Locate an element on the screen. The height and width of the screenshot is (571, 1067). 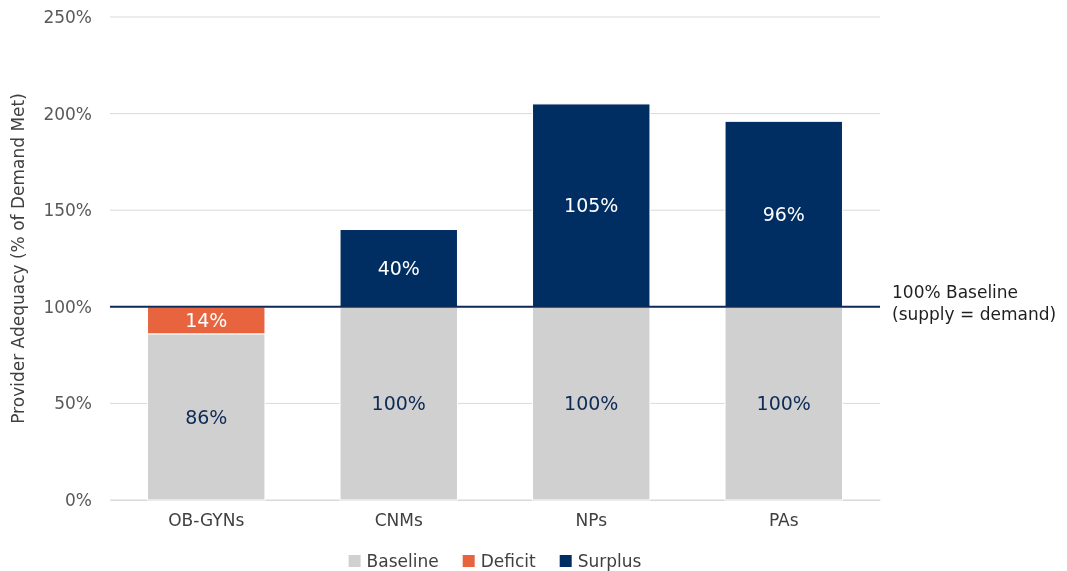
y-tick-label: 0% is located at coordinates (78, 499).